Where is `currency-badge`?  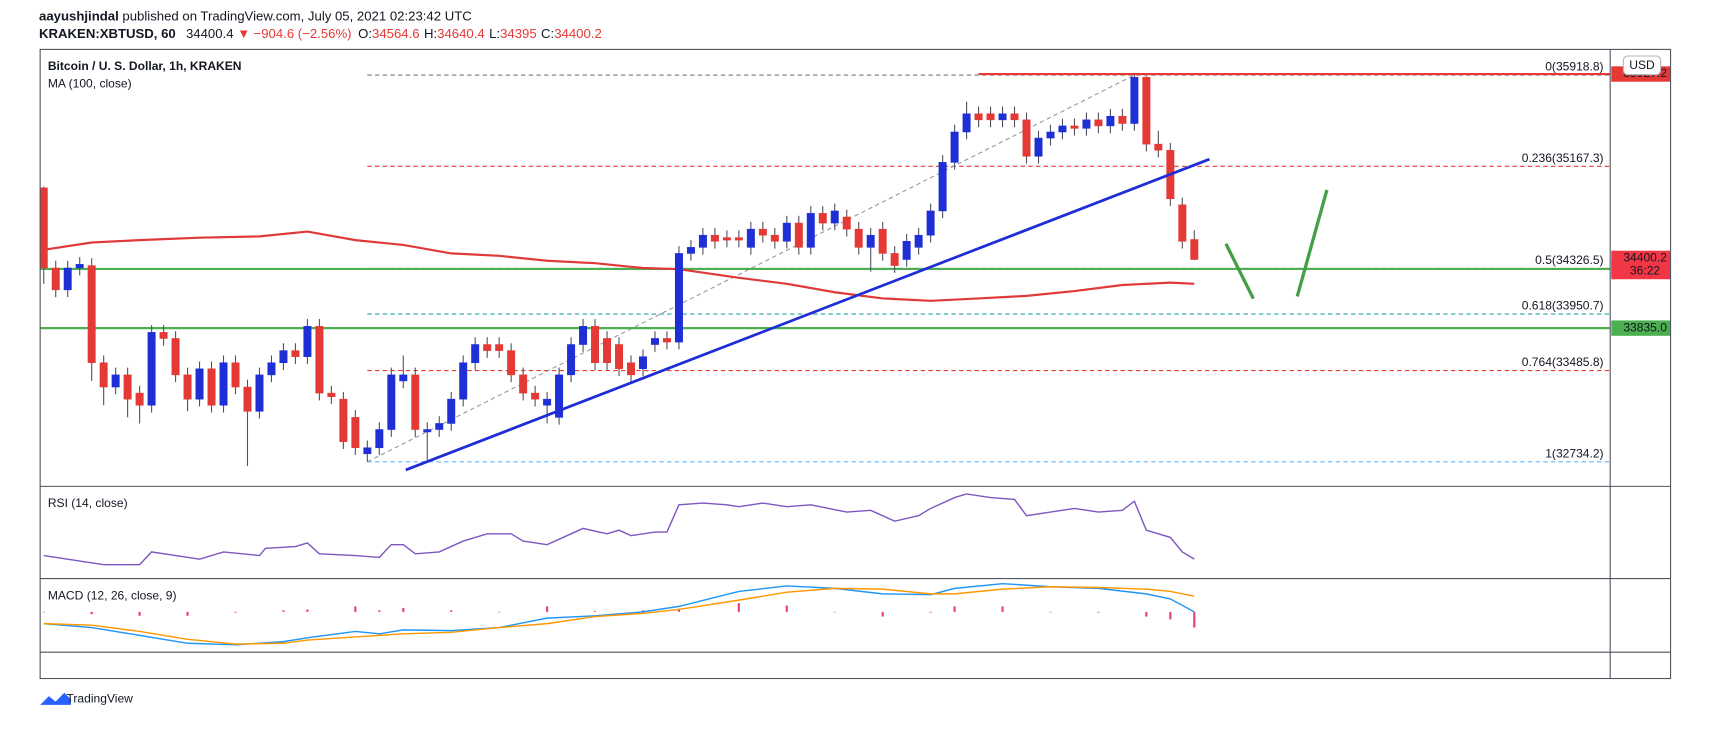
currency-badge is located at coordinates (1642, 65).